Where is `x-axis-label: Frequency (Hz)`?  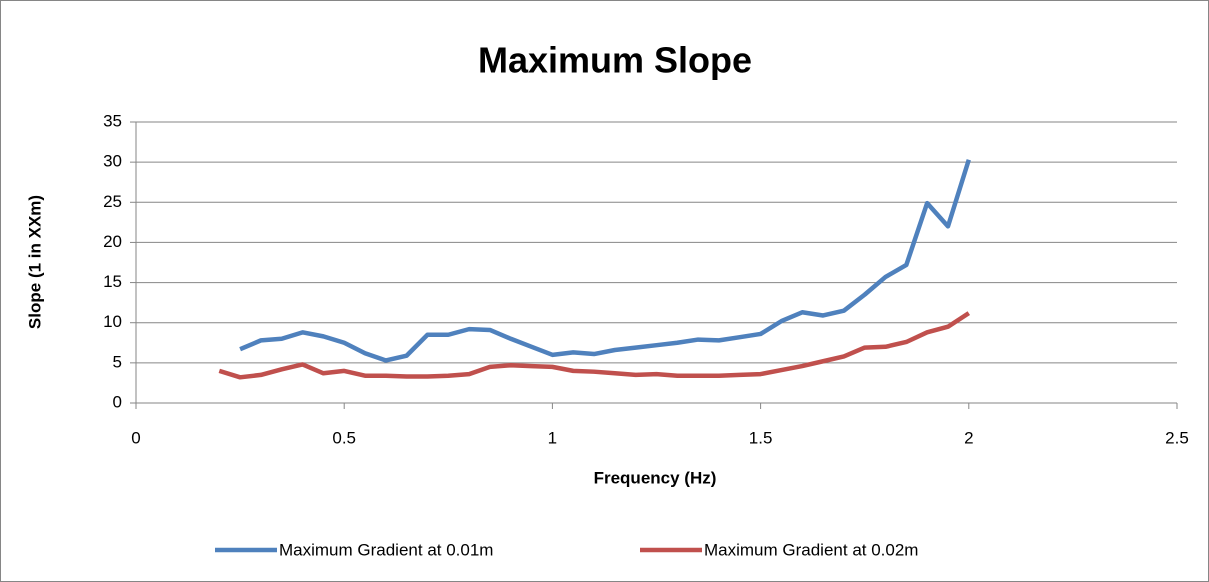
x-axis-label: Frequency (Hz) is located at coordinates (655, 477).